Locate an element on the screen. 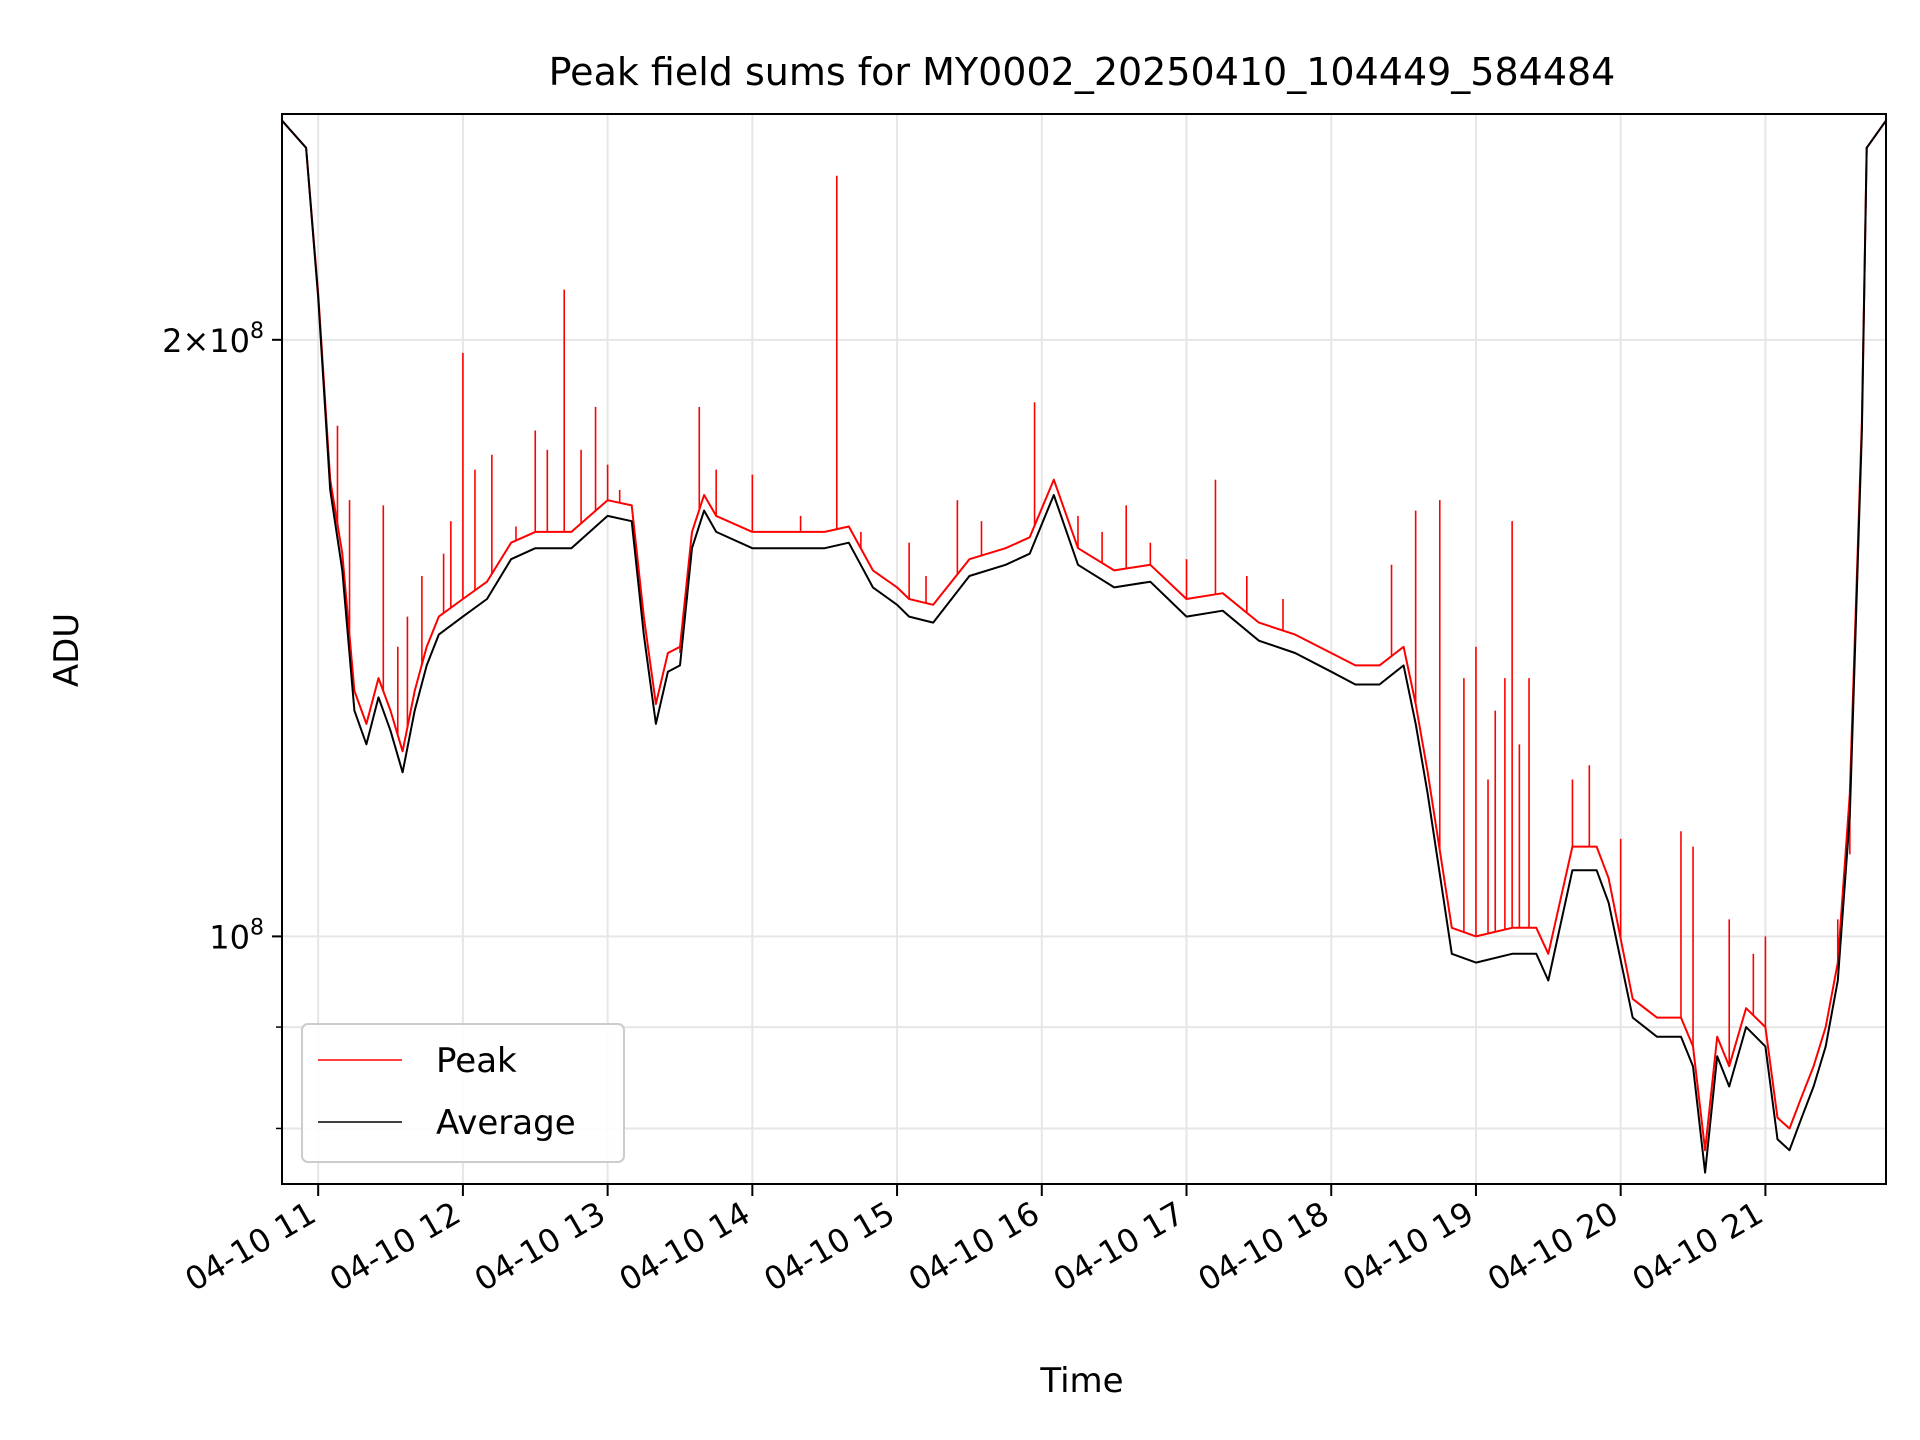  y-tick-label: 108 is located at coordinates (236, 935).